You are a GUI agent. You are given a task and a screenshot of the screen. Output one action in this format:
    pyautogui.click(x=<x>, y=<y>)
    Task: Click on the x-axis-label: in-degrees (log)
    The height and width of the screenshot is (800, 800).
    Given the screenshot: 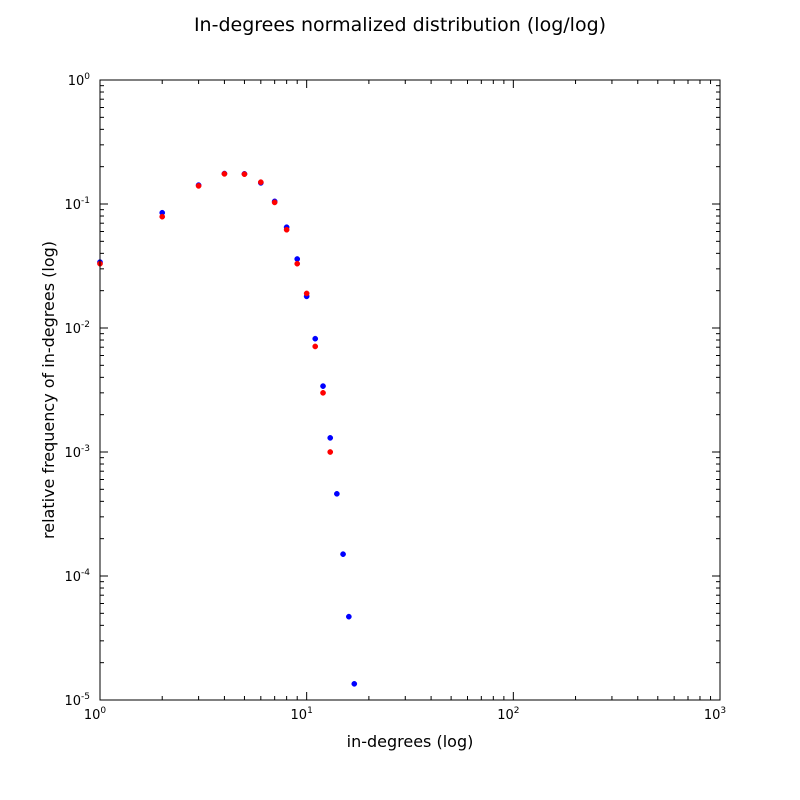 What is the action you would take?
    pyautogui.click(x=410, y=741)
    